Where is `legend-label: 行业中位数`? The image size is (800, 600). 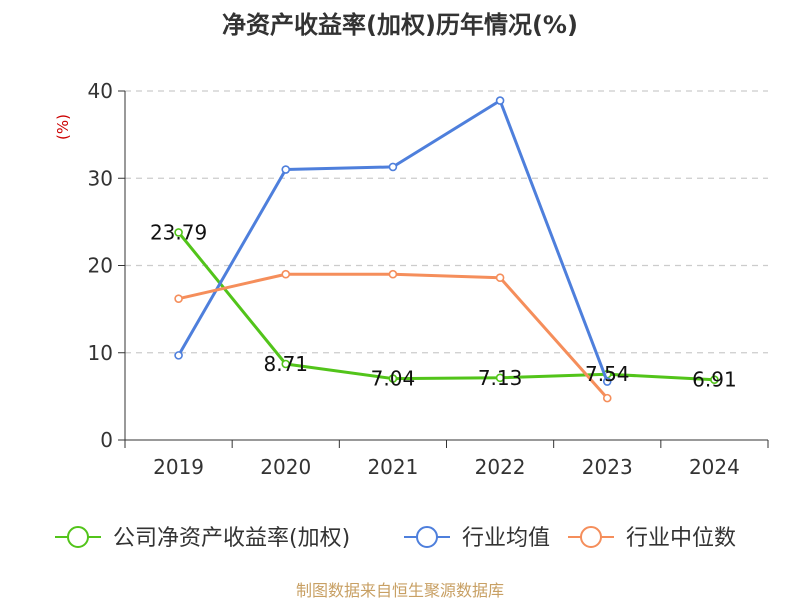 legend-label: 行业中位数 is located at coordinates (681, 538).